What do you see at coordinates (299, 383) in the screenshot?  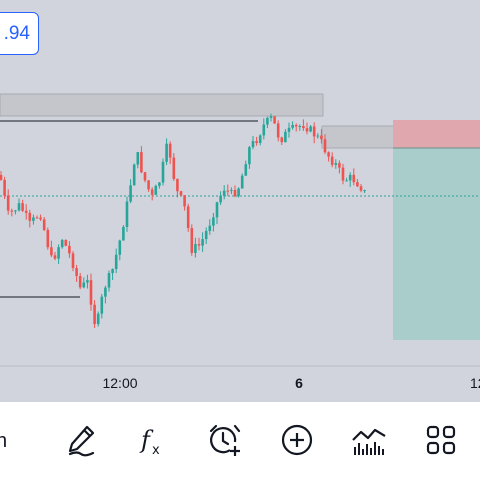 I see `time-label-day-6: 6` at bounding box center [299, 383].